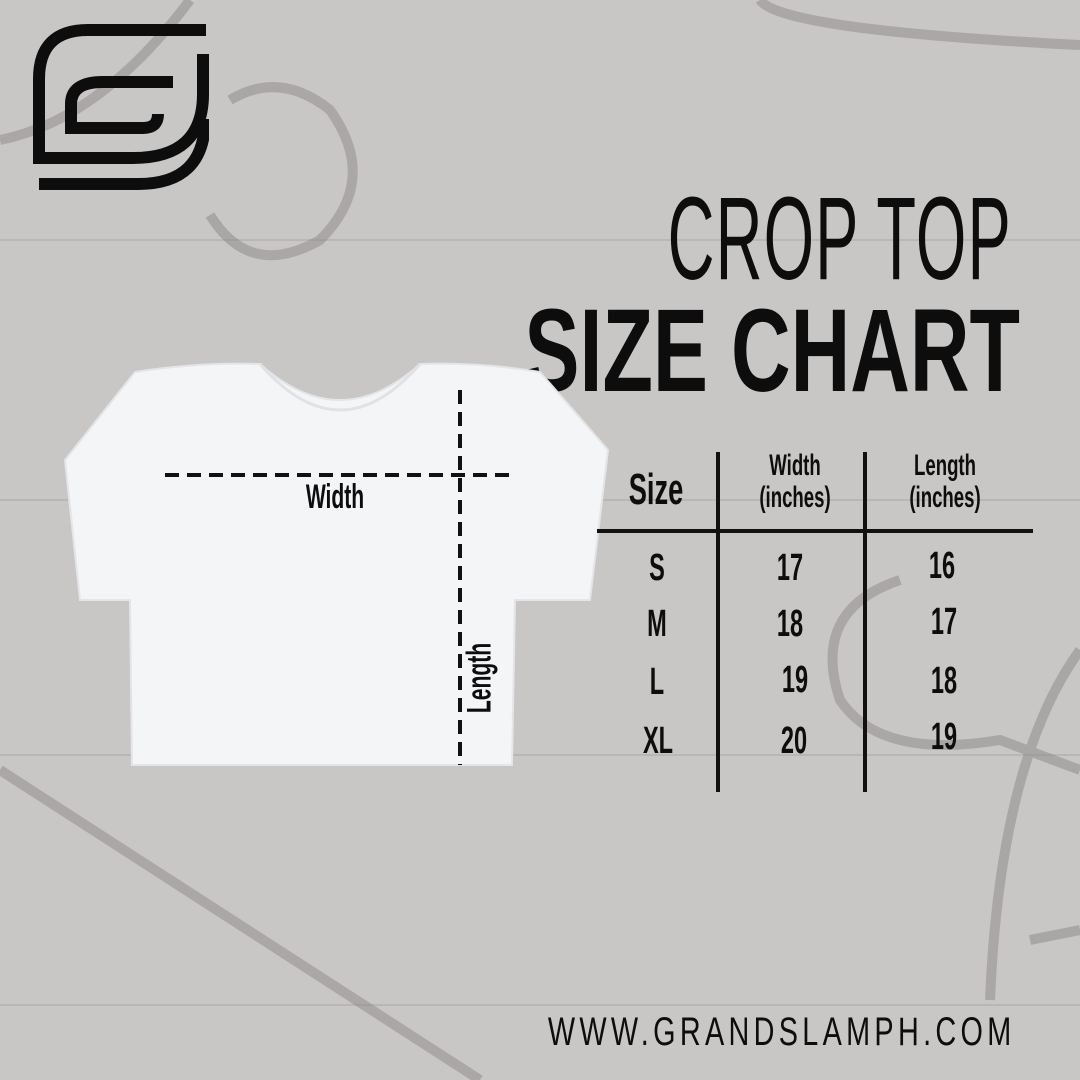 This screenshot has width=1080, height=1080. I want to click on header-length-label: Length, so click(945, 465).